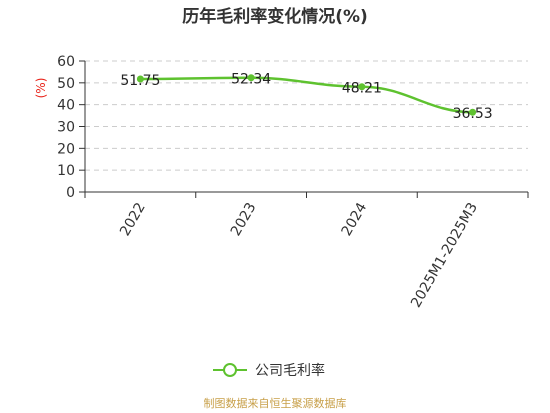 Image resolution: width=550 pixels, height=413 pixels. I want to click on y-tick-label: 10, so click(66, 171).